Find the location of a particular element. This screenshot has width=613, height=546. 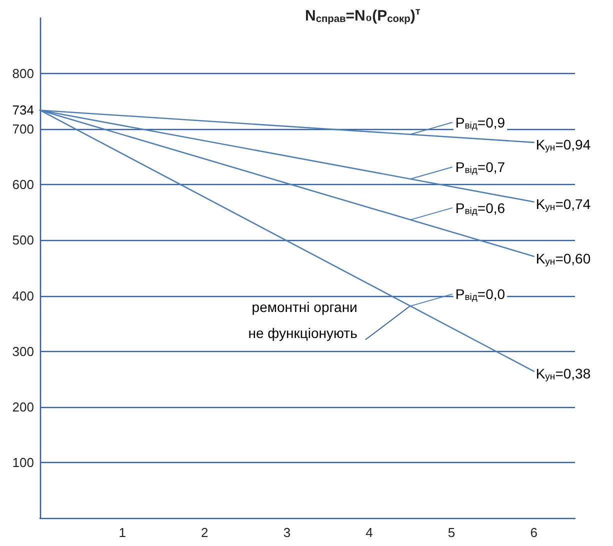

y-tick-label: 200 is located at coordinates (23, 406).